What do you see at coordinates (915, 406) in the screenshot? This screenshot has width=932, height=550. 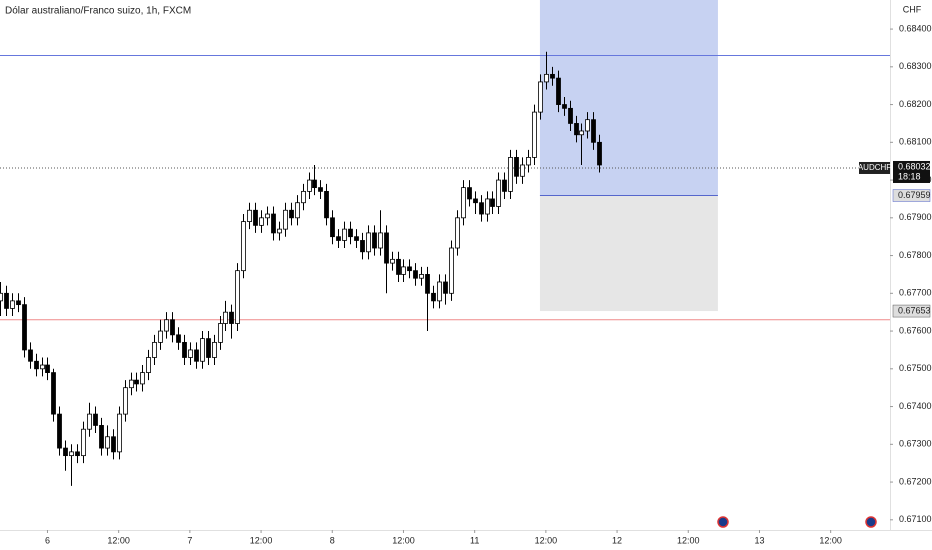 I see `y-tick-label: 0.67400` at bounding box center [915, 406].